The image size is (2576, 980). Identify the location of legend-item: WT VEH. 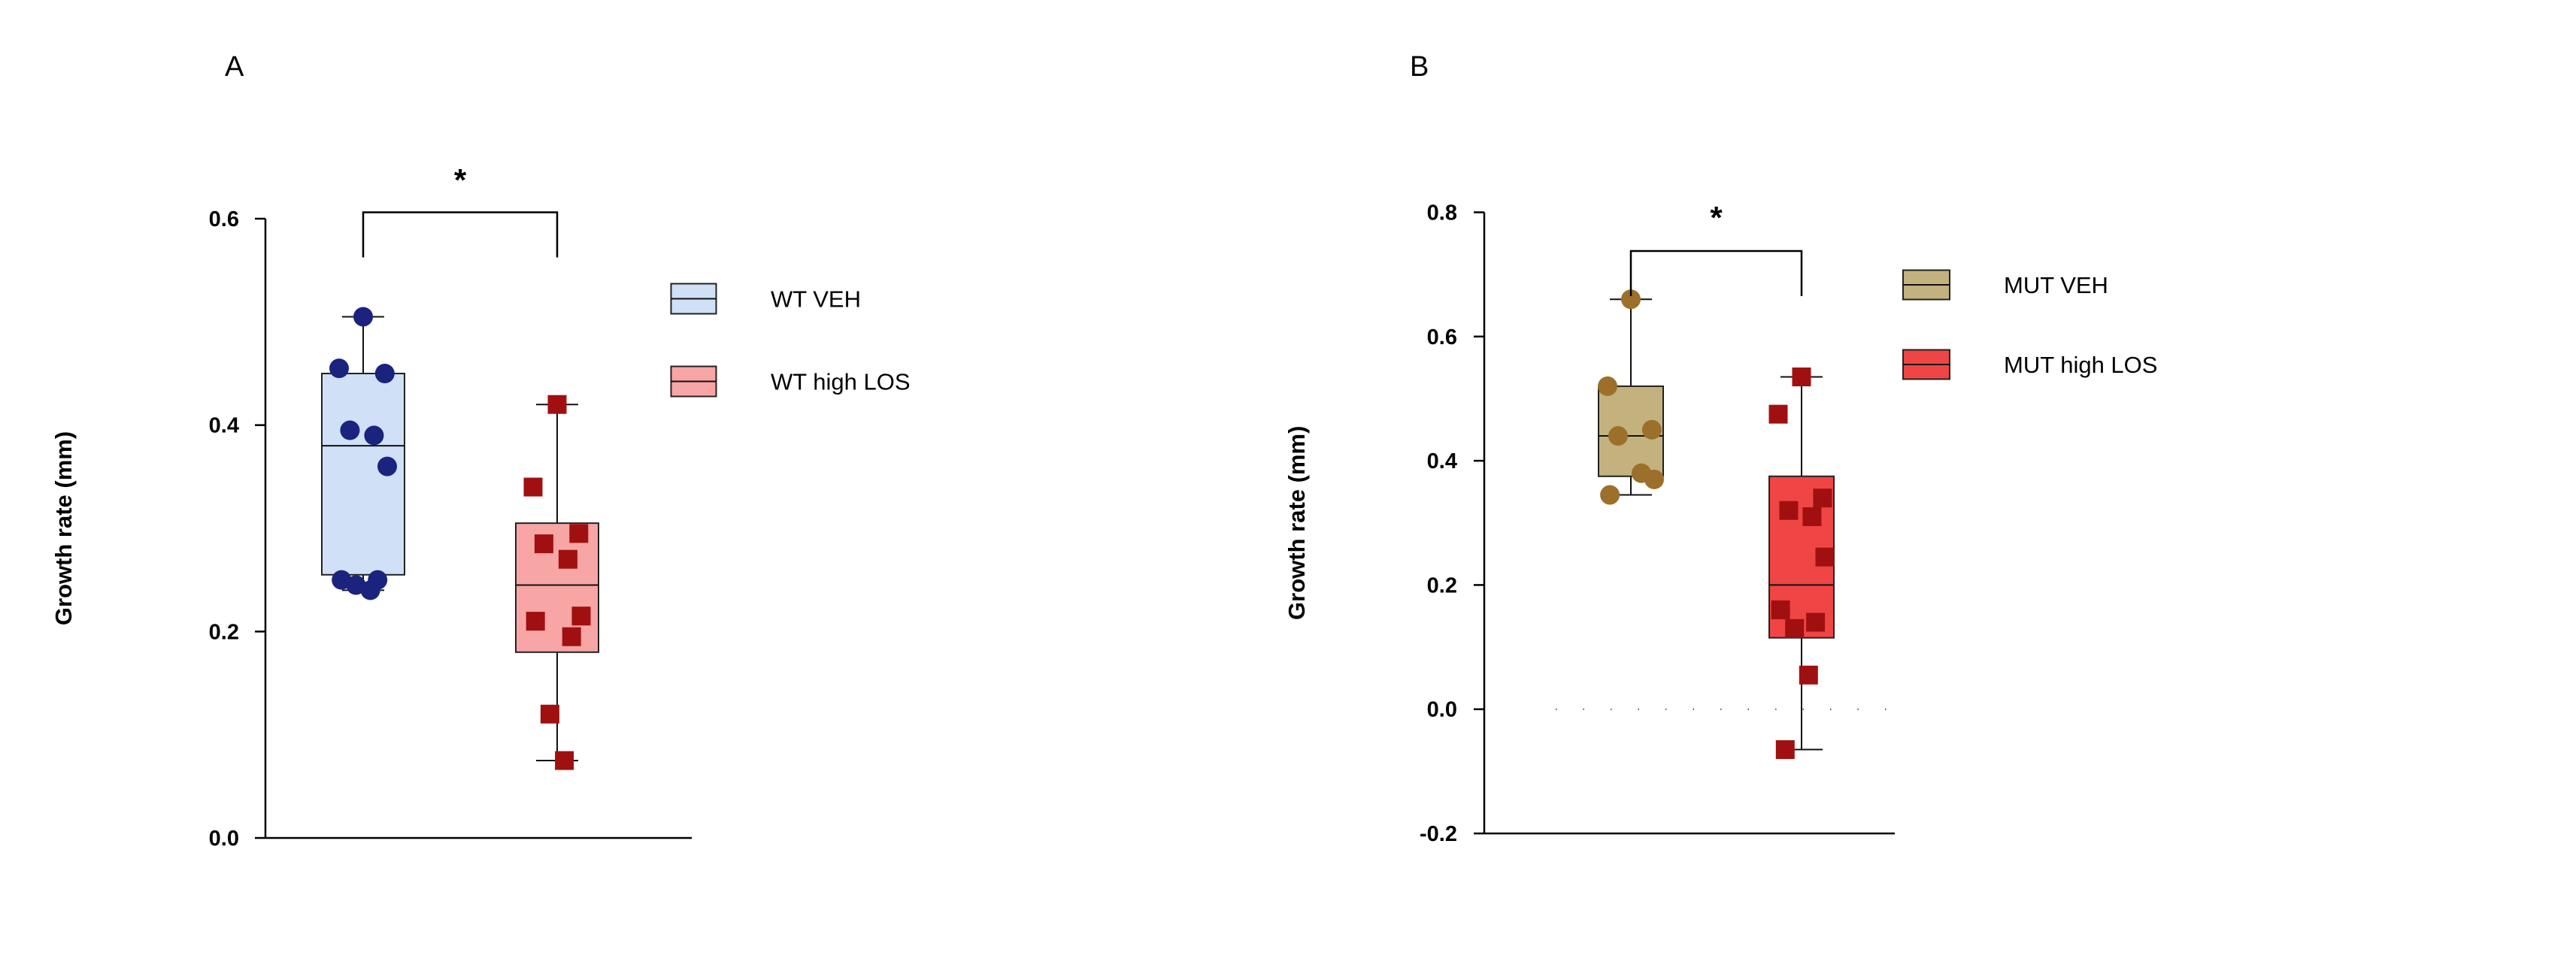
(765, 299).